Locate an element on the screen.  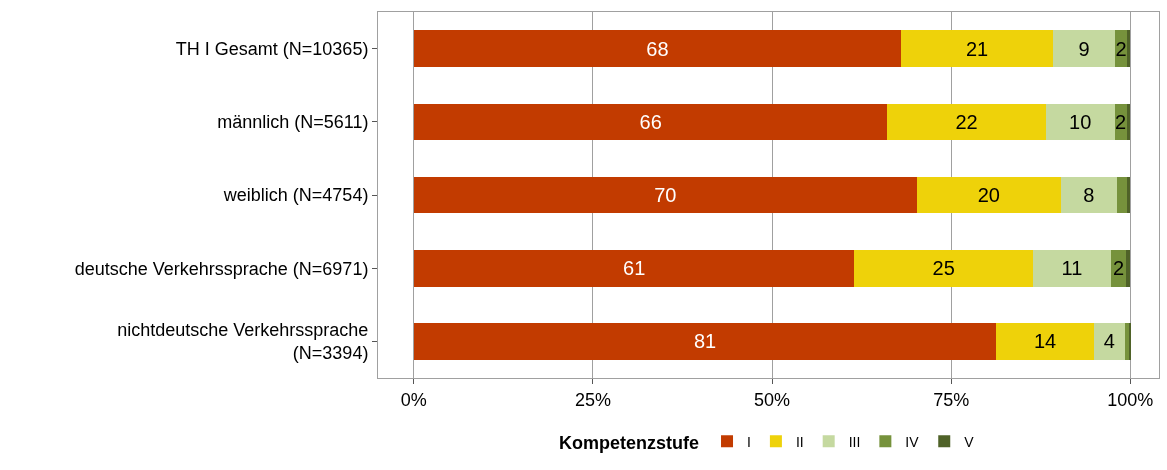
data-label: 4 is located at coordinates (1109, 341).